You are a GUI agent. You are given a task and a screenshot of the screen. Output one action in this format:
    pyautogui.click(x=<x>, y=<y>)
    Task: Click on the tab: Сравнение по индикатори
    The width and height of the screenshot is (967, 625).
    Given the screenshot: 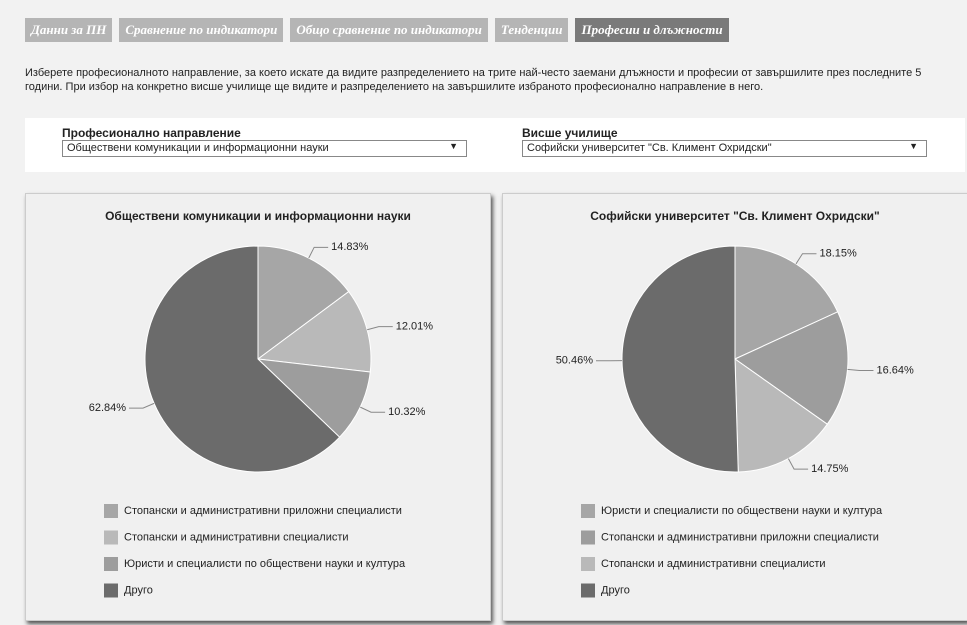 What is the action you would take?
    pyautogui.click(x=201, y=30)
    